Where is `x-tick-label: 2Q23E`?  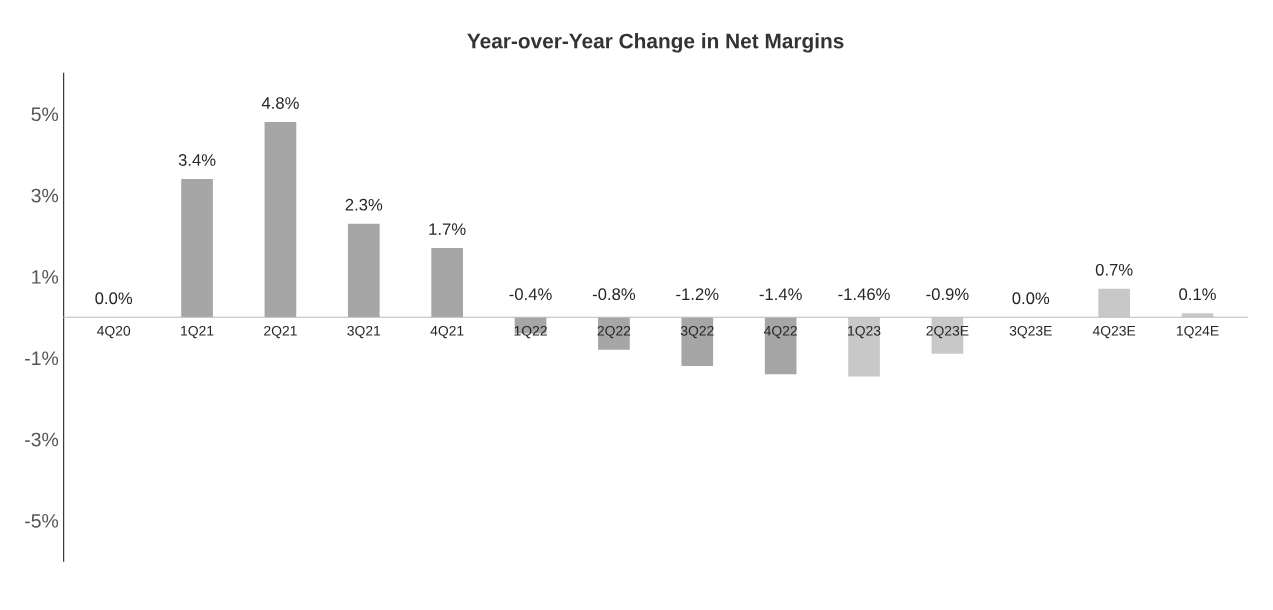 x-tick-label: 2Q23E is located at coordinates (947, 332).